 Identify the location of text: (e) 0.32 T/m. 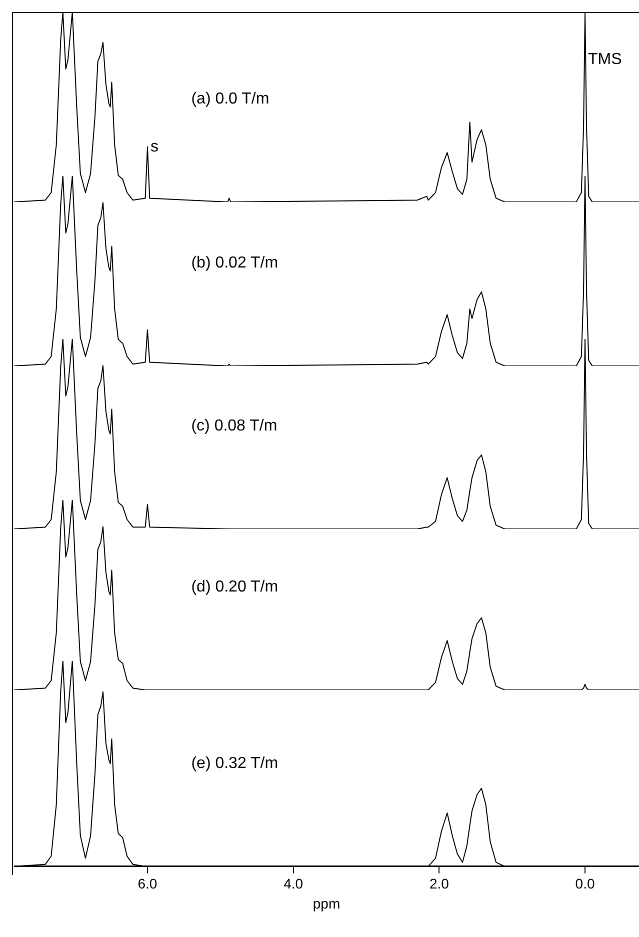
(234, 763).